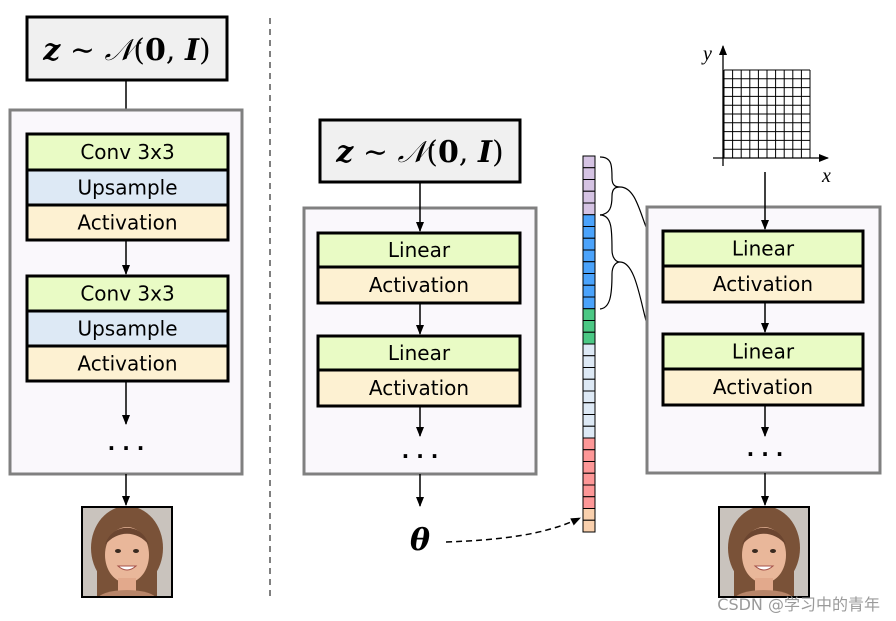  What do you see at coordinates (126, 448) in the screenshot?
I see `ellipsis-left: · · ·` at bounding box center [126, 448].